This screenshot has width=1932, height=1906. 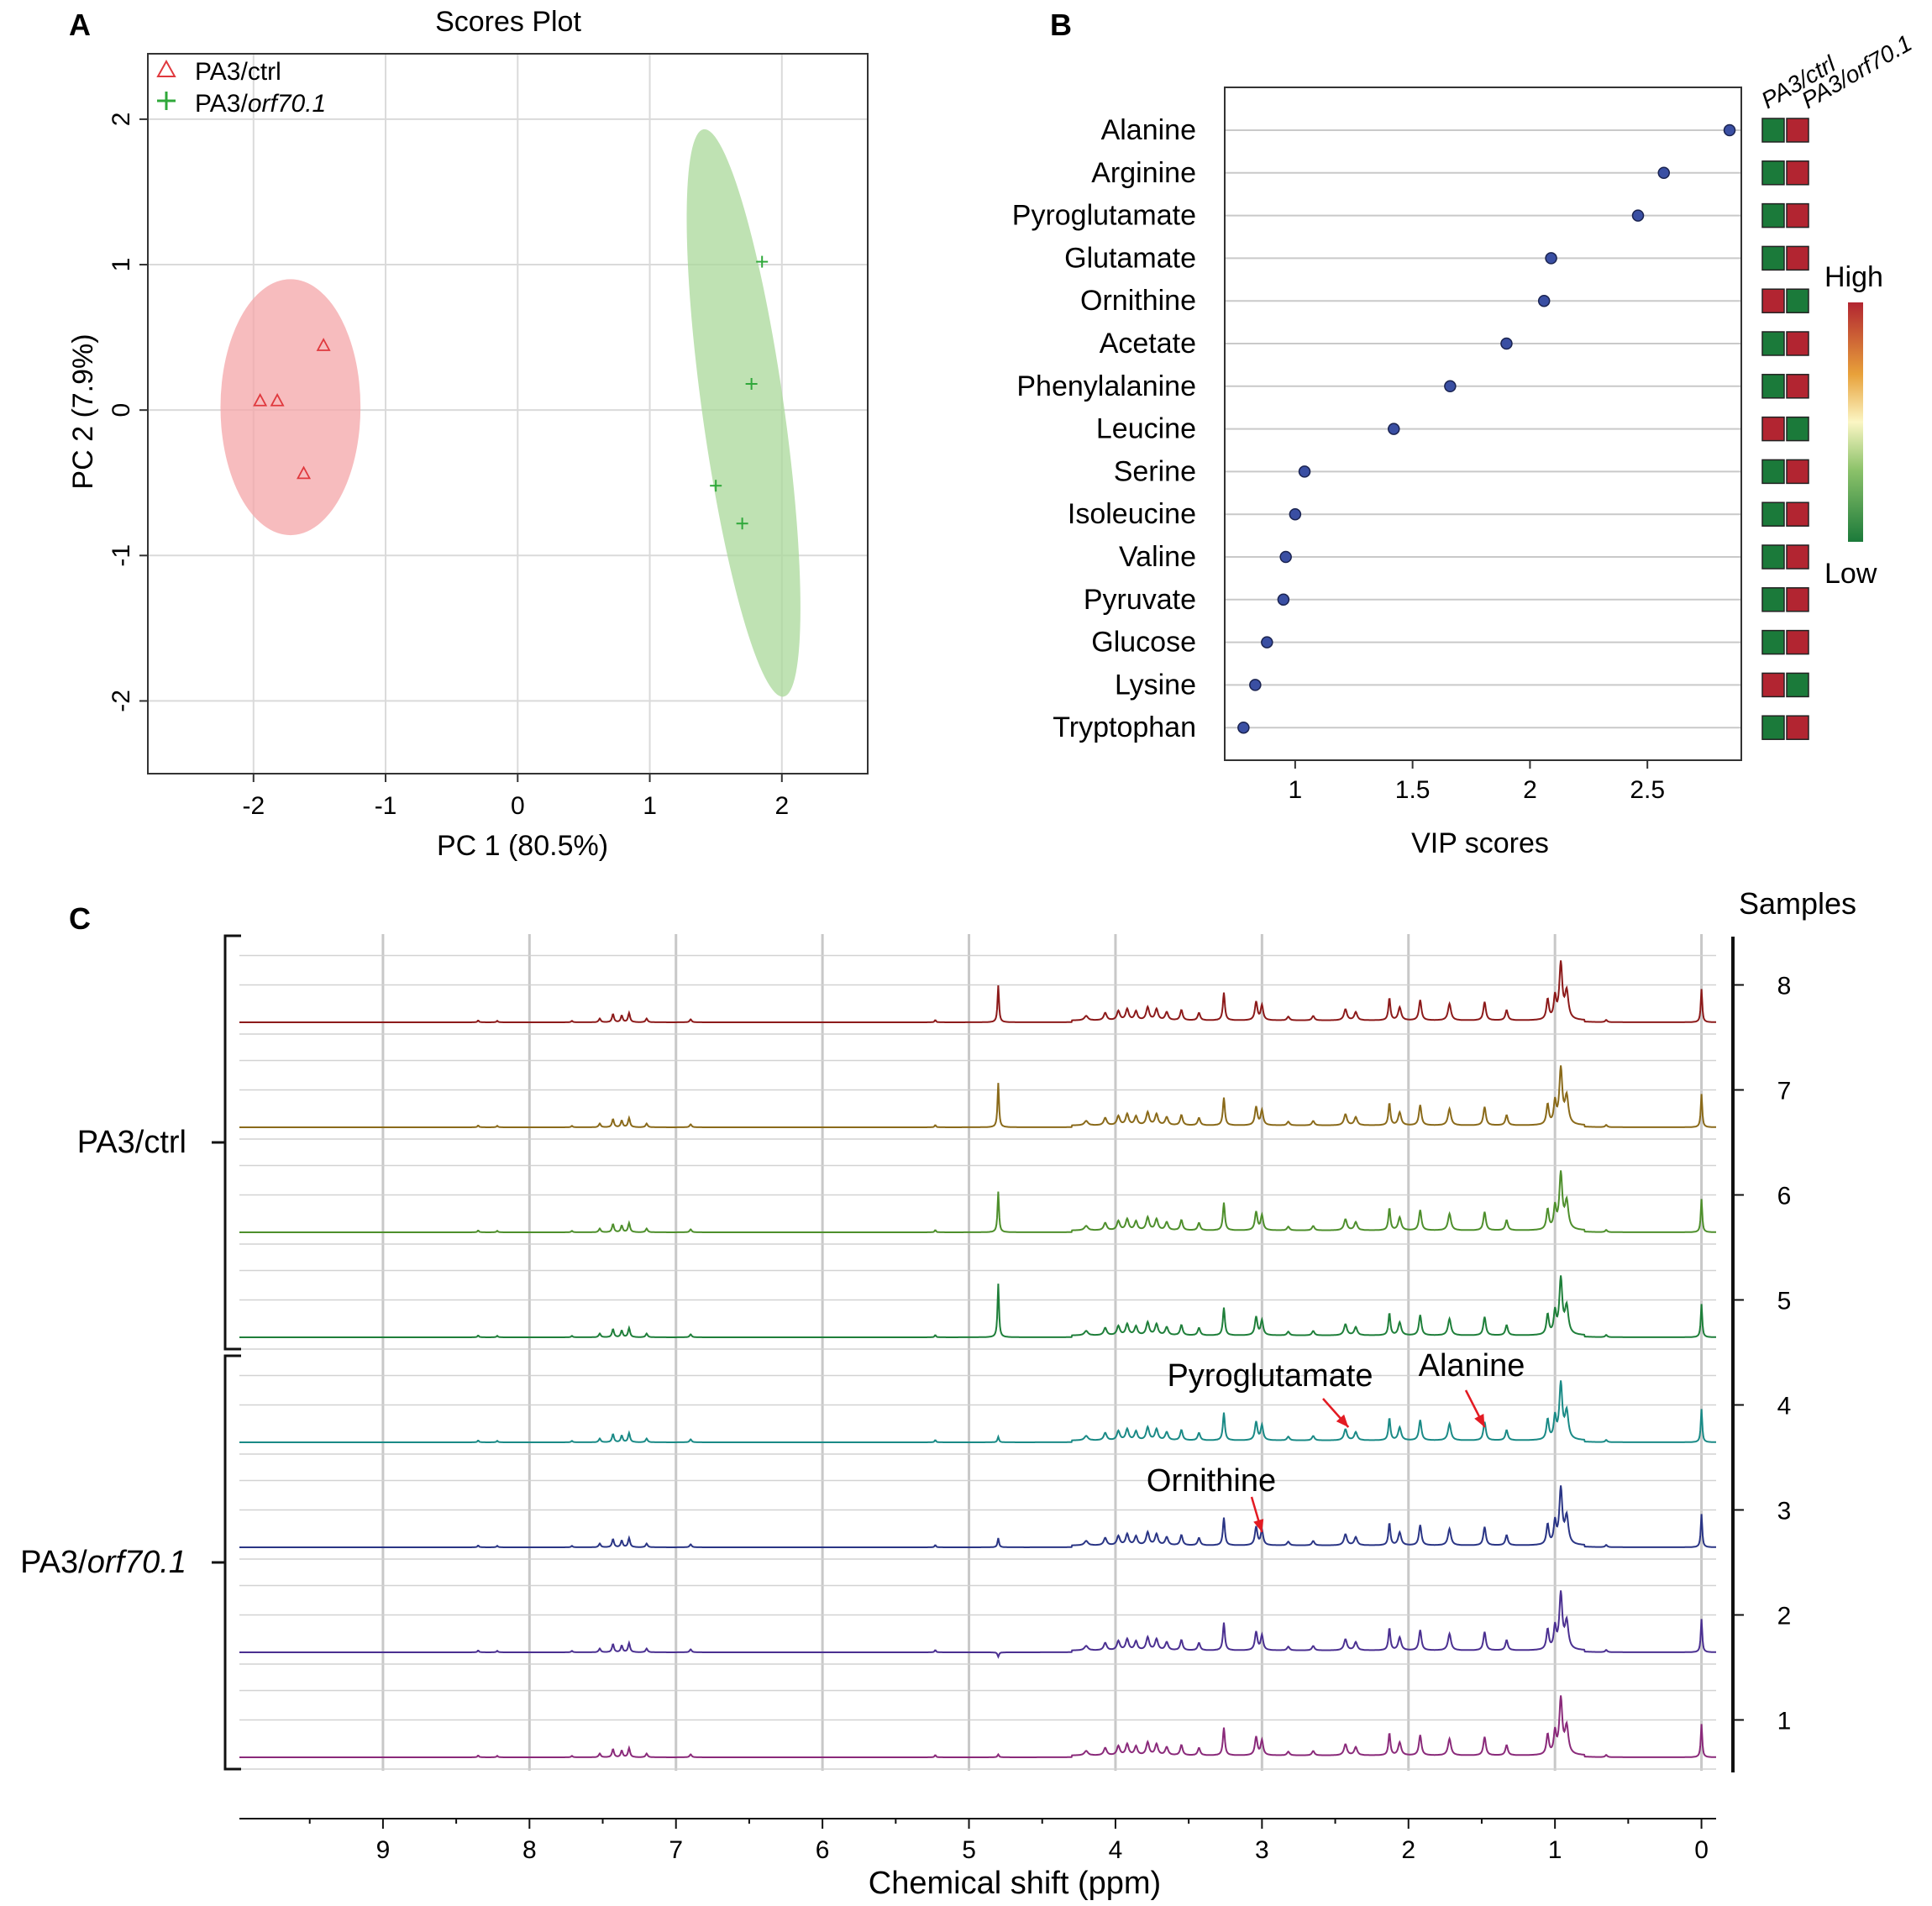 I want to click on group-label: PA3/orf70.1, so click(x=103, y=1562).